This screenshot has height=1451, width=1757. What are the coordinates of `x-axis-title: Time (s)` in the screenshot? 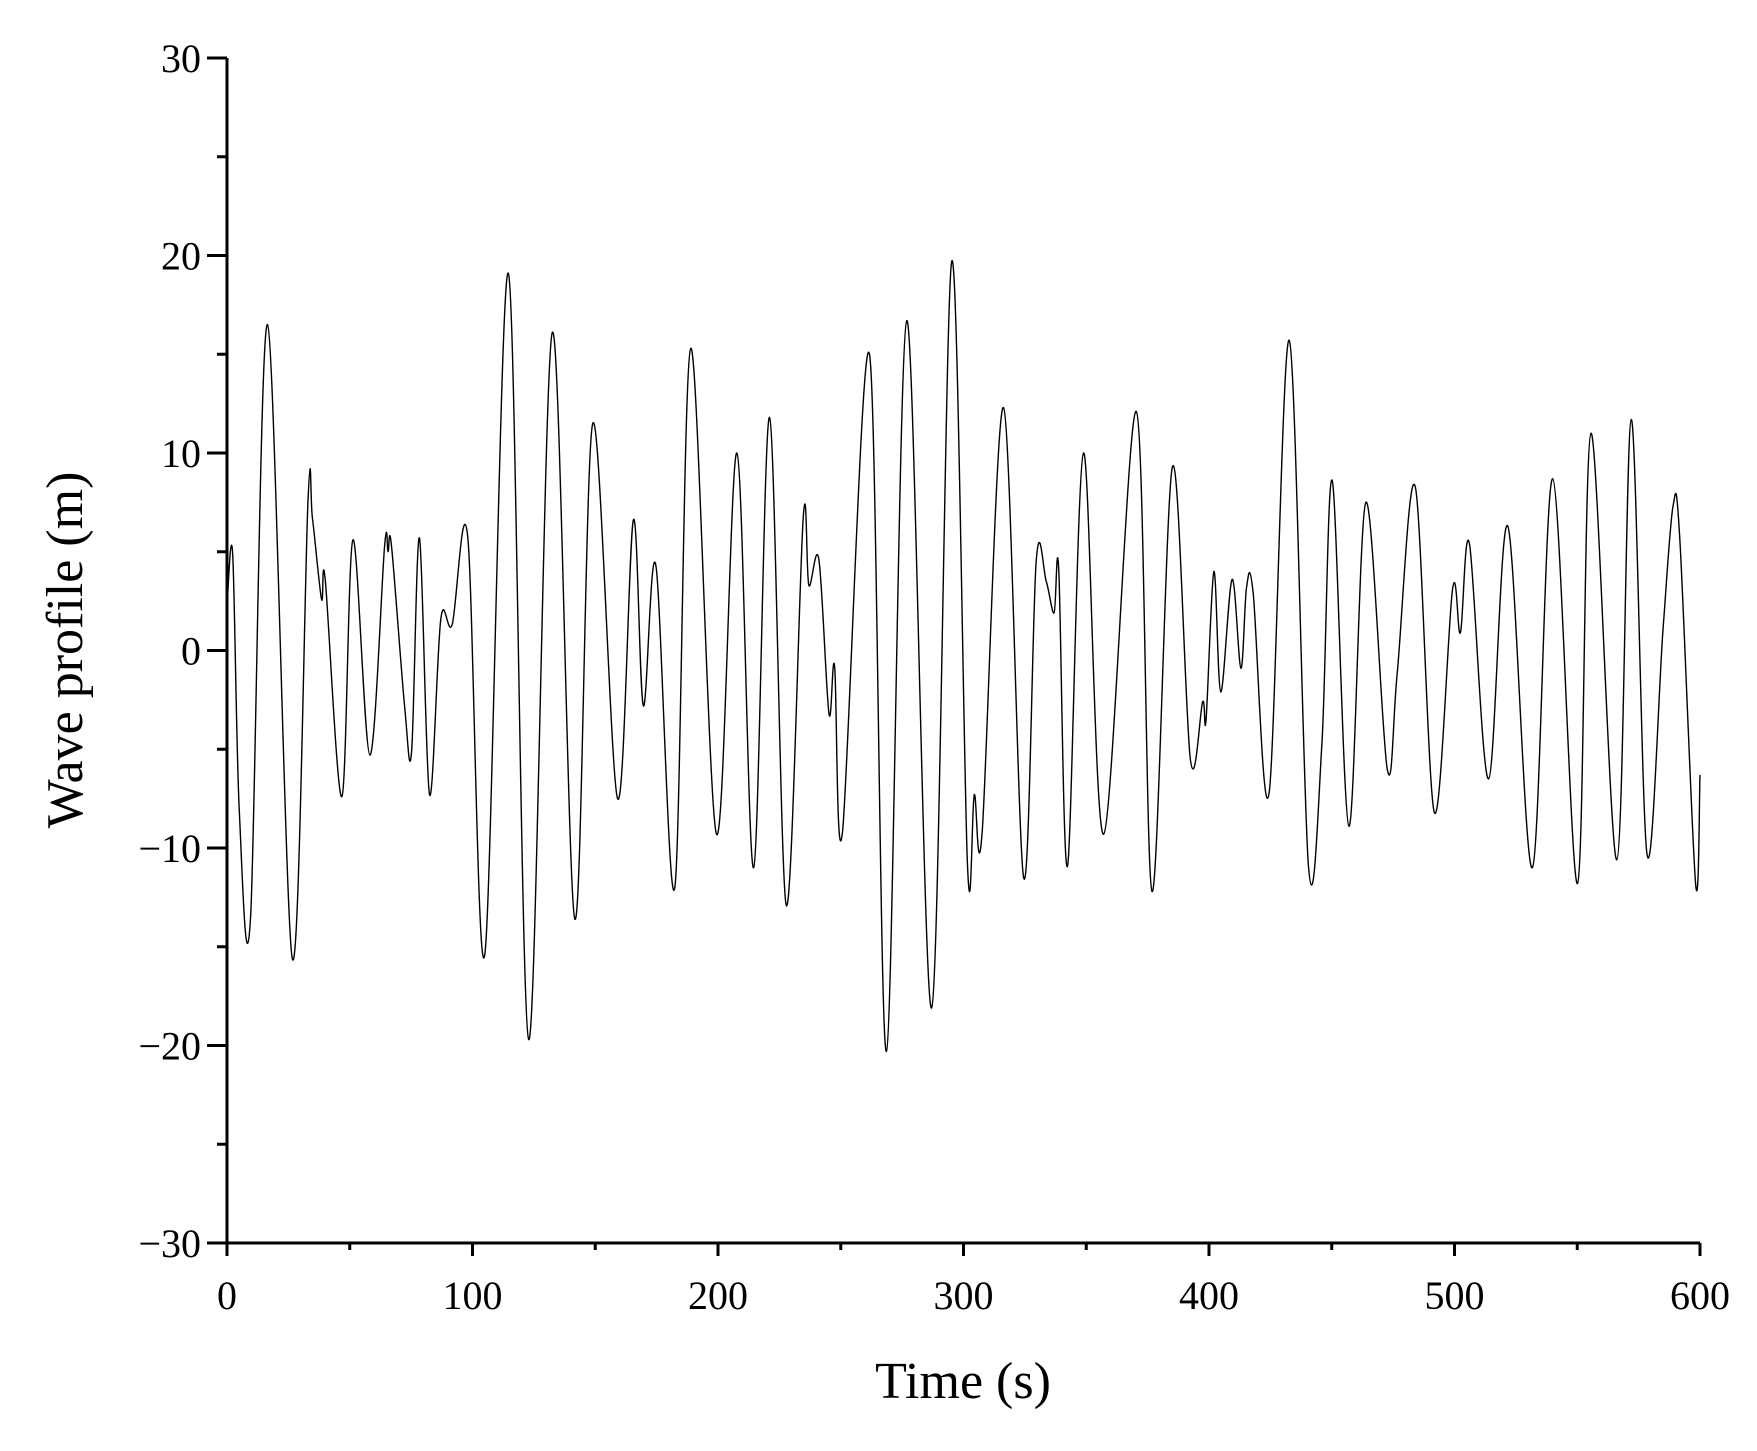 It's located at (963, 1381).